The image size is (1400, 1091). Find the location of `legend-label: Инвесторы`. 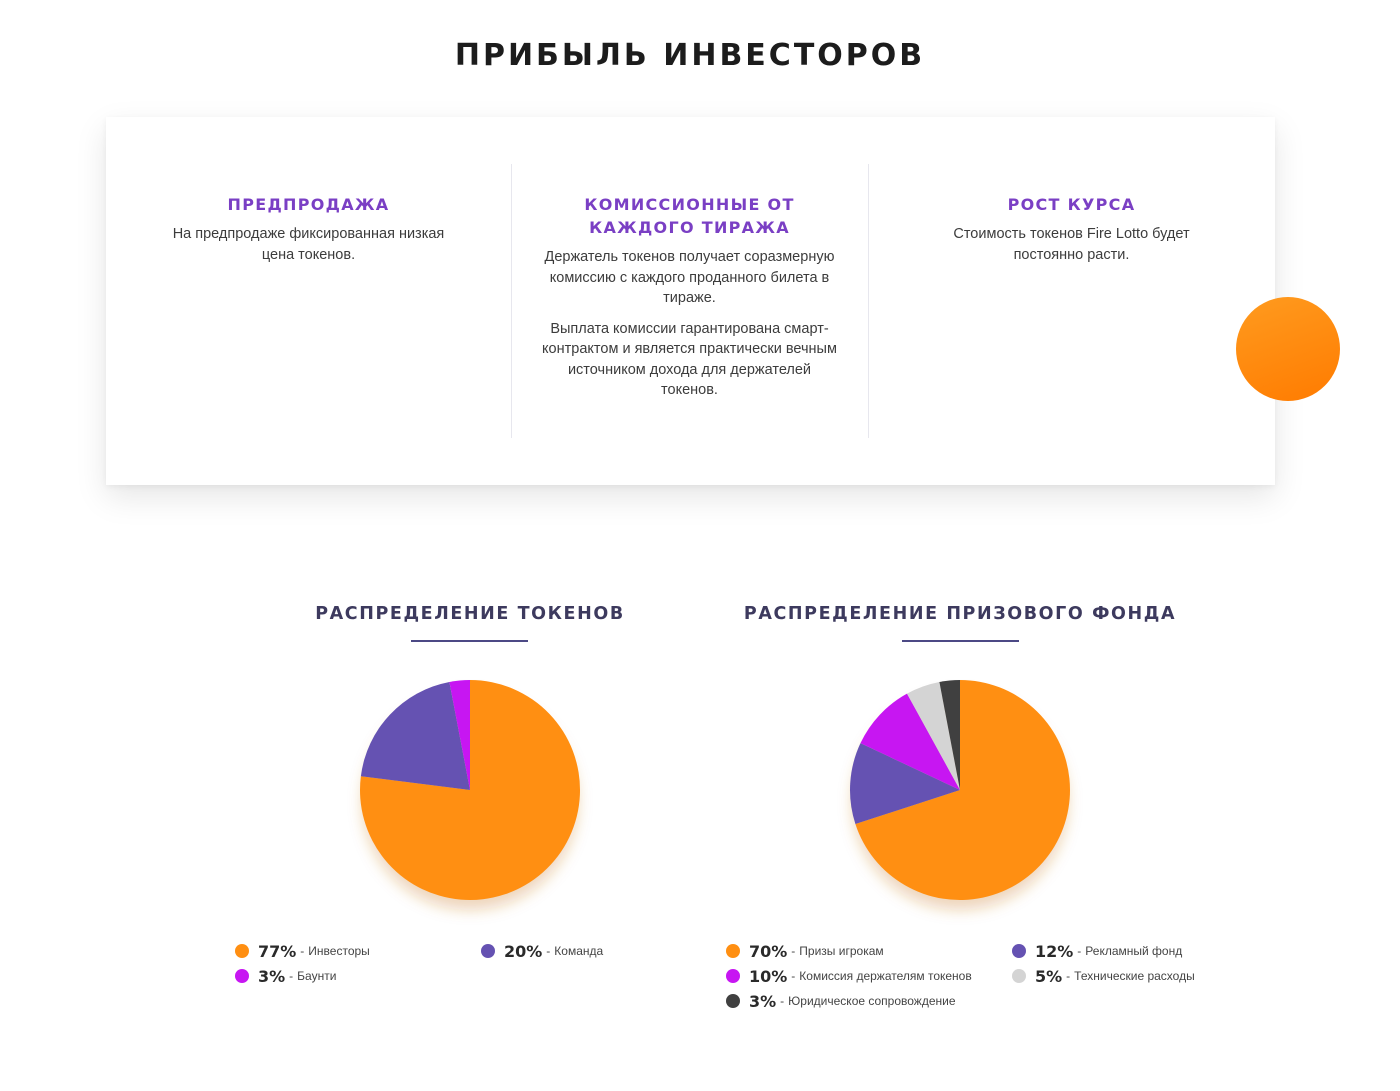

legend-label: Инвесторы is located at coordinates (339, 951).